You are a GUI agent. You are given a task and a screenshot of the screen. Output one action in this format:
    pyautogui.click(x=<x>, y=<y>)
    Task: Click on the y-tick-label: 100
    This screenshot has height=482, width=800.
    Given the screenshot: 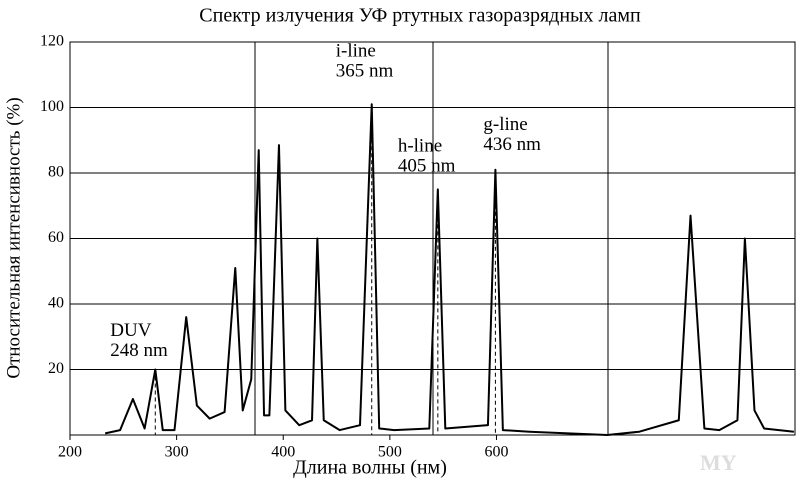 What is the action you would take?
    pyautogui.click(x=52, y=106)
    